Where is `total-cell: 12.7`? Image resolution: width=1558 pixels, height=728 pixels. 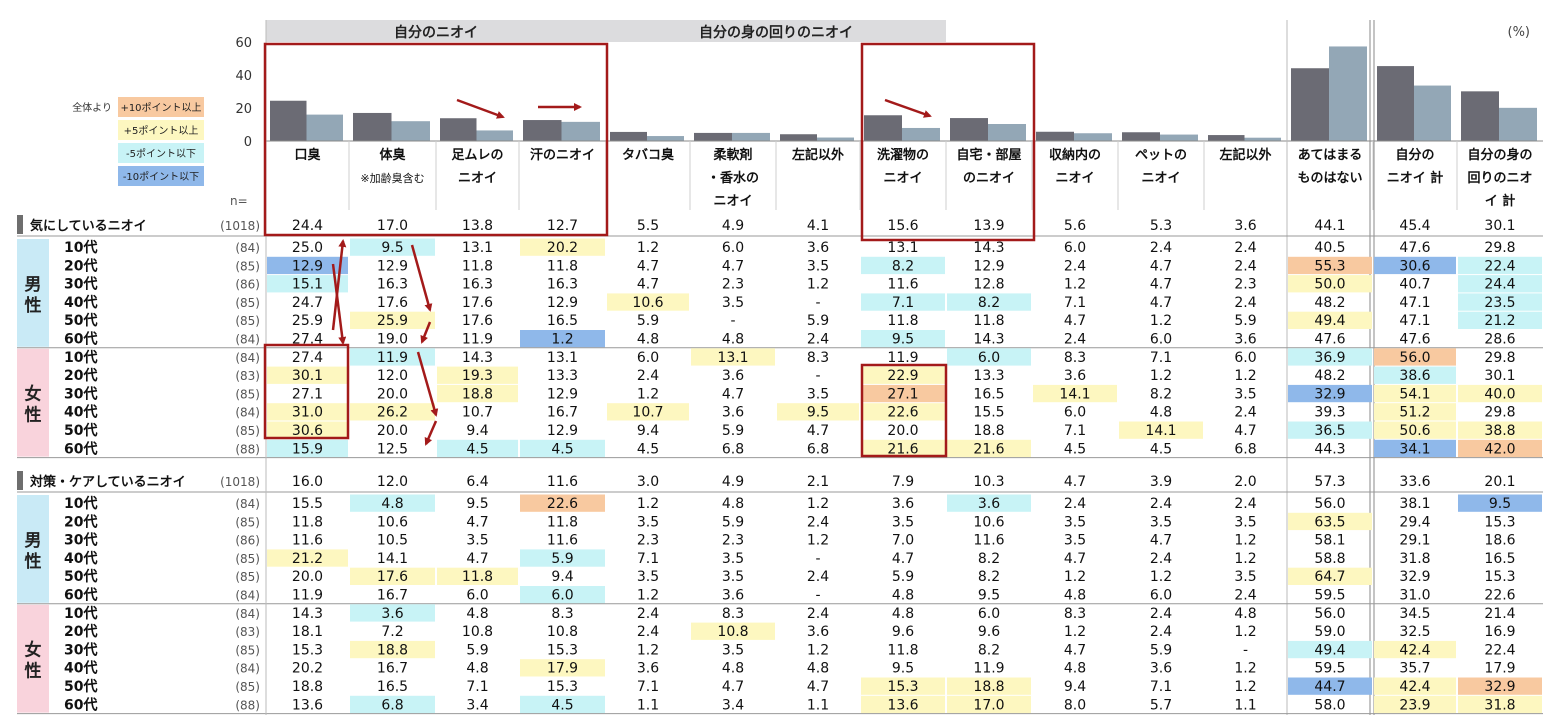
total-cell: 12.7 is located at coordinates (562, 226).